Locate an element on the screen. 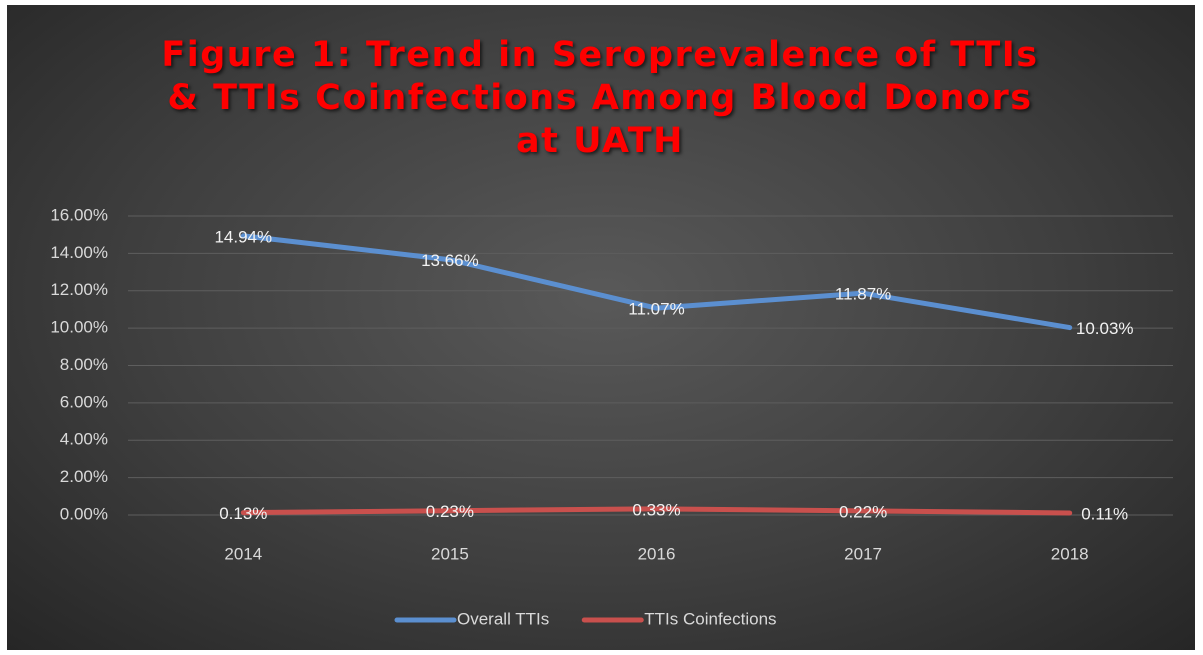 The height and width of the screenshot is (655, 1203). y-tick-label: 8.00% is located at coordinates (84, 364).